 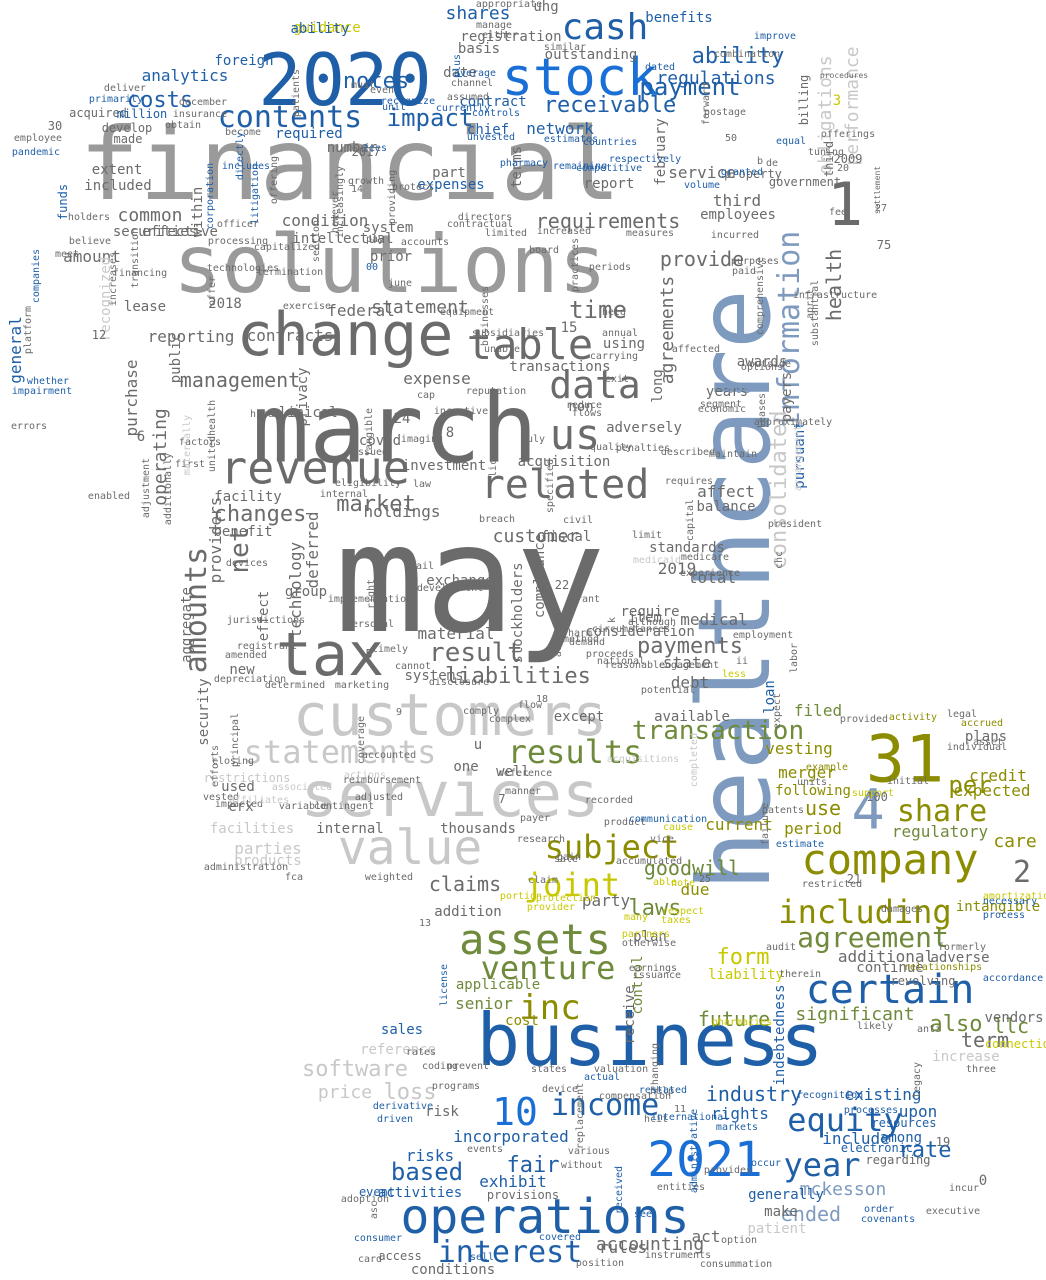 I want to click on word: available, so click(x=692, y=717).